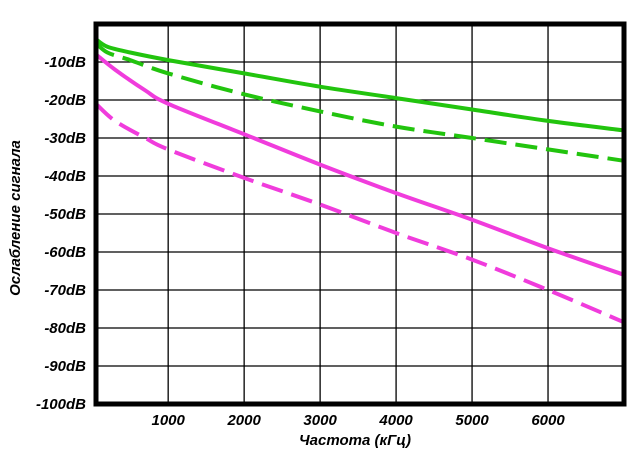 This screenshot has height=457, width=637. I want to click on x-tick-label: 5000, so click(472, 420).